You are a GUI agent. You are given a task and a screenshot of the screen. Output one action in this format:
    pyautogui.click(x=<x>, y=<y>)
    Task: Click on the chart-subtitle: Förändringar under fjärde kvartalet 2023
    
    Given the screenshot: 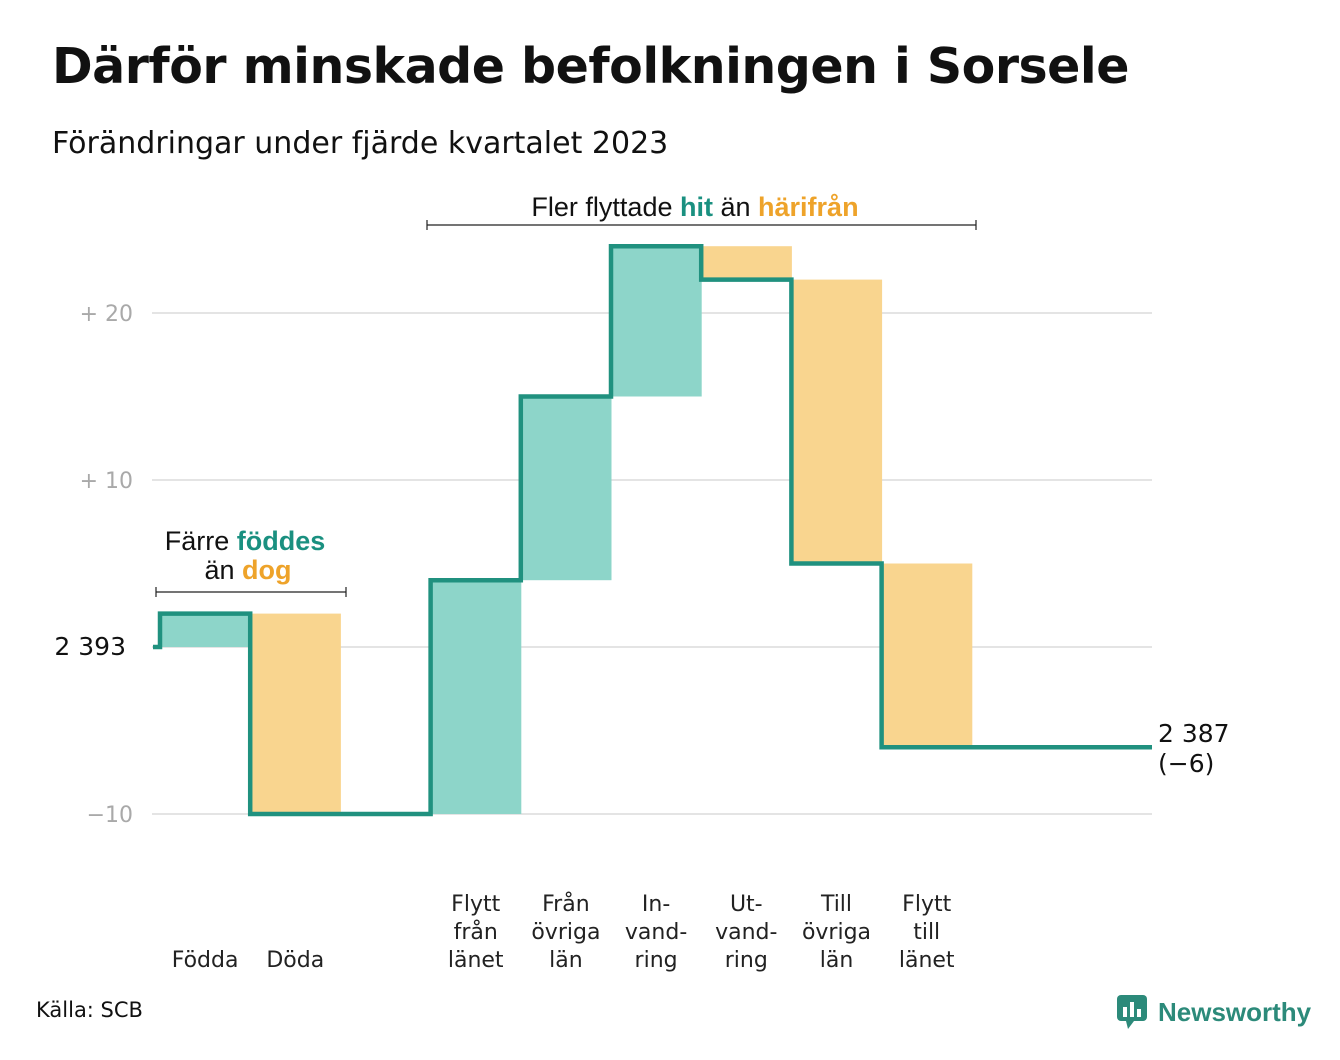 What is the action you would take?
    pyautogui.click(x=360, y=143)
    